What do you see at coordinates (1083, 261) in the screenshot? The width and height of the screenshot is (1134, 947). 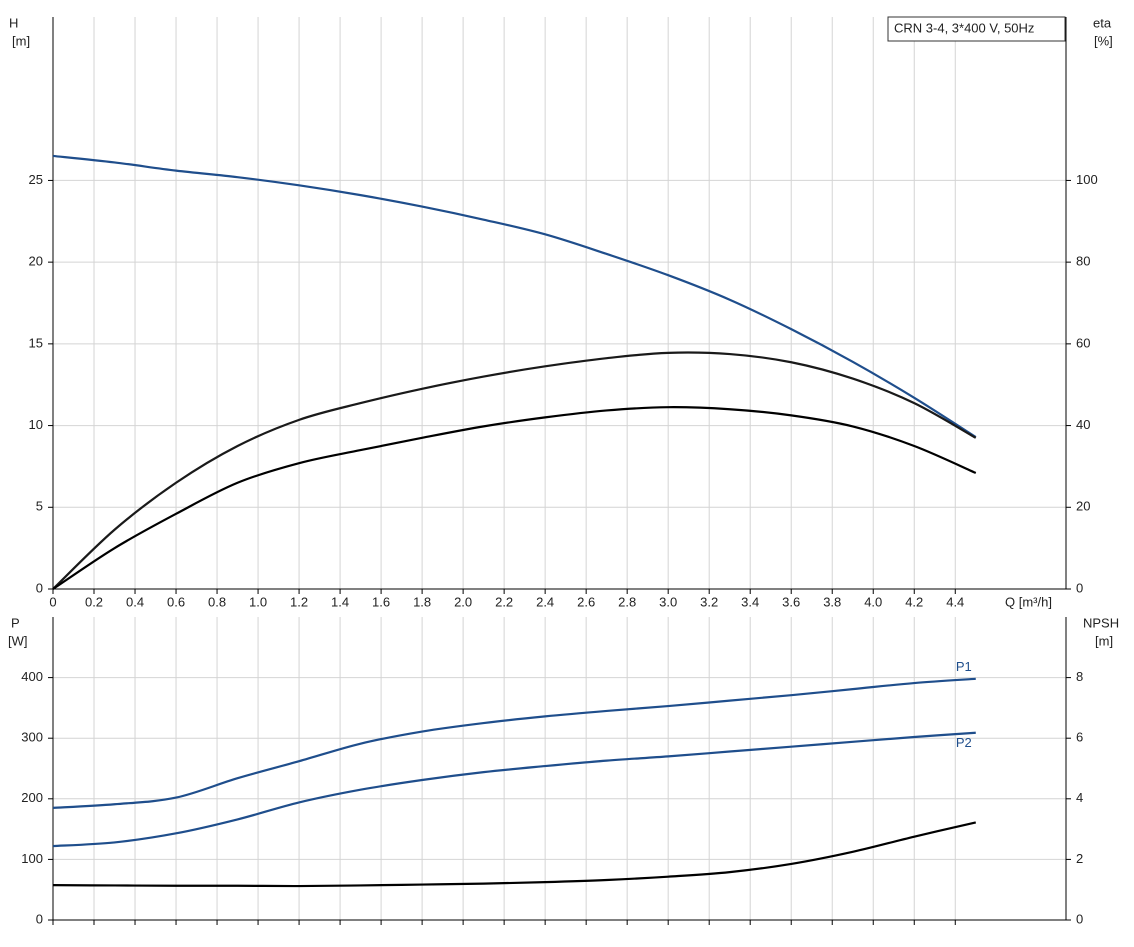 I see `y2-tick-label: 80` at bounding box center [1083, 261].